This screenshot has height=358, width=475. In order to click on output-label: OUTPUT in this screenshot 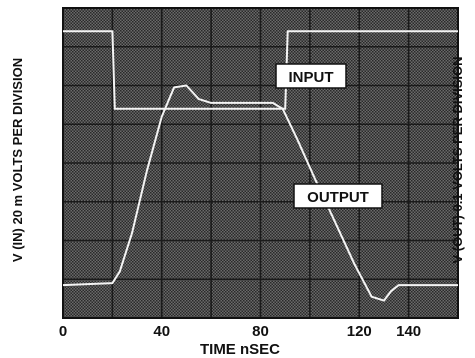, I will do `click(338, 196)`.